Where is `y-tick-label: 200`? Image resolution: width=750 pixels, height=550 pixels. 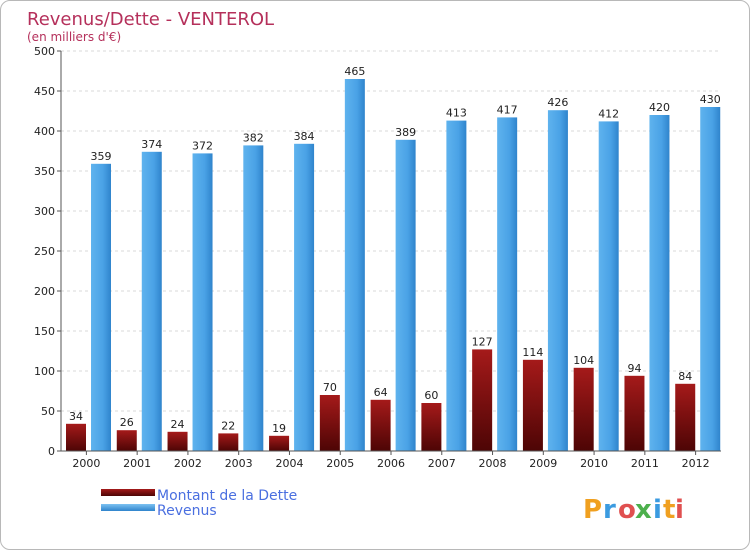
y-tick-label: 200 is located at coordinates (44, 291).